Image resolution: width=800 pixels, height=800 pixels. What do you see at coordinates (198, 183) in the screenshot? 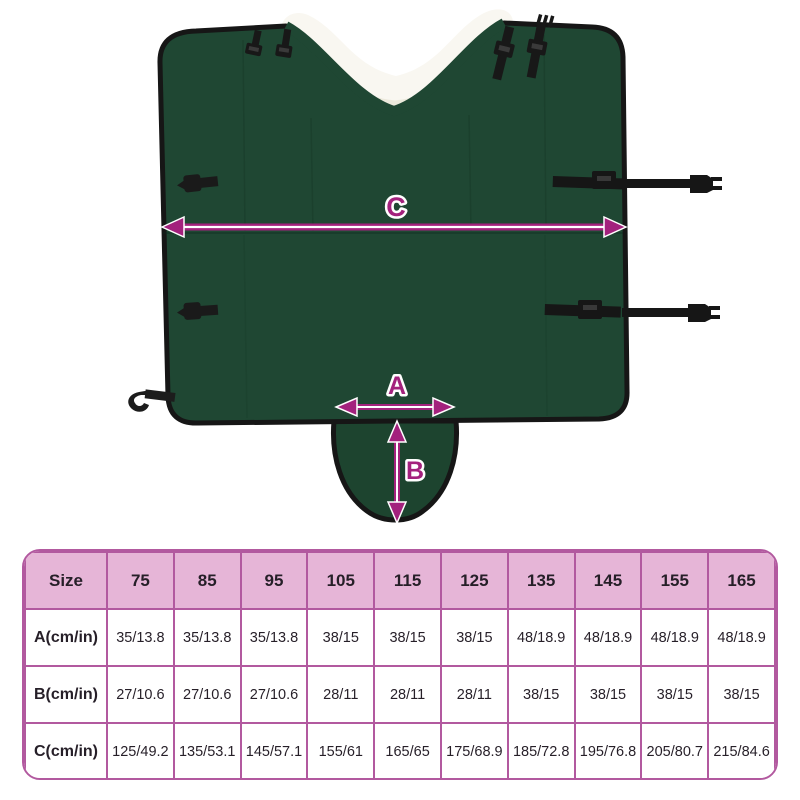
I see `side-buckle-left-upper-icon` at bounding box center [198, 183].